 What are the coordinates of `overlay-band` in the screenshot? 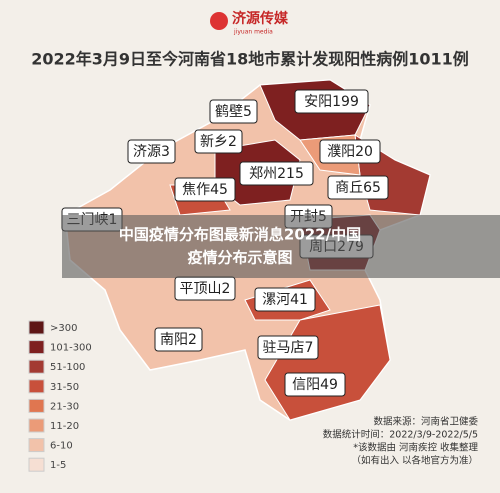 It's located at (281, 246).